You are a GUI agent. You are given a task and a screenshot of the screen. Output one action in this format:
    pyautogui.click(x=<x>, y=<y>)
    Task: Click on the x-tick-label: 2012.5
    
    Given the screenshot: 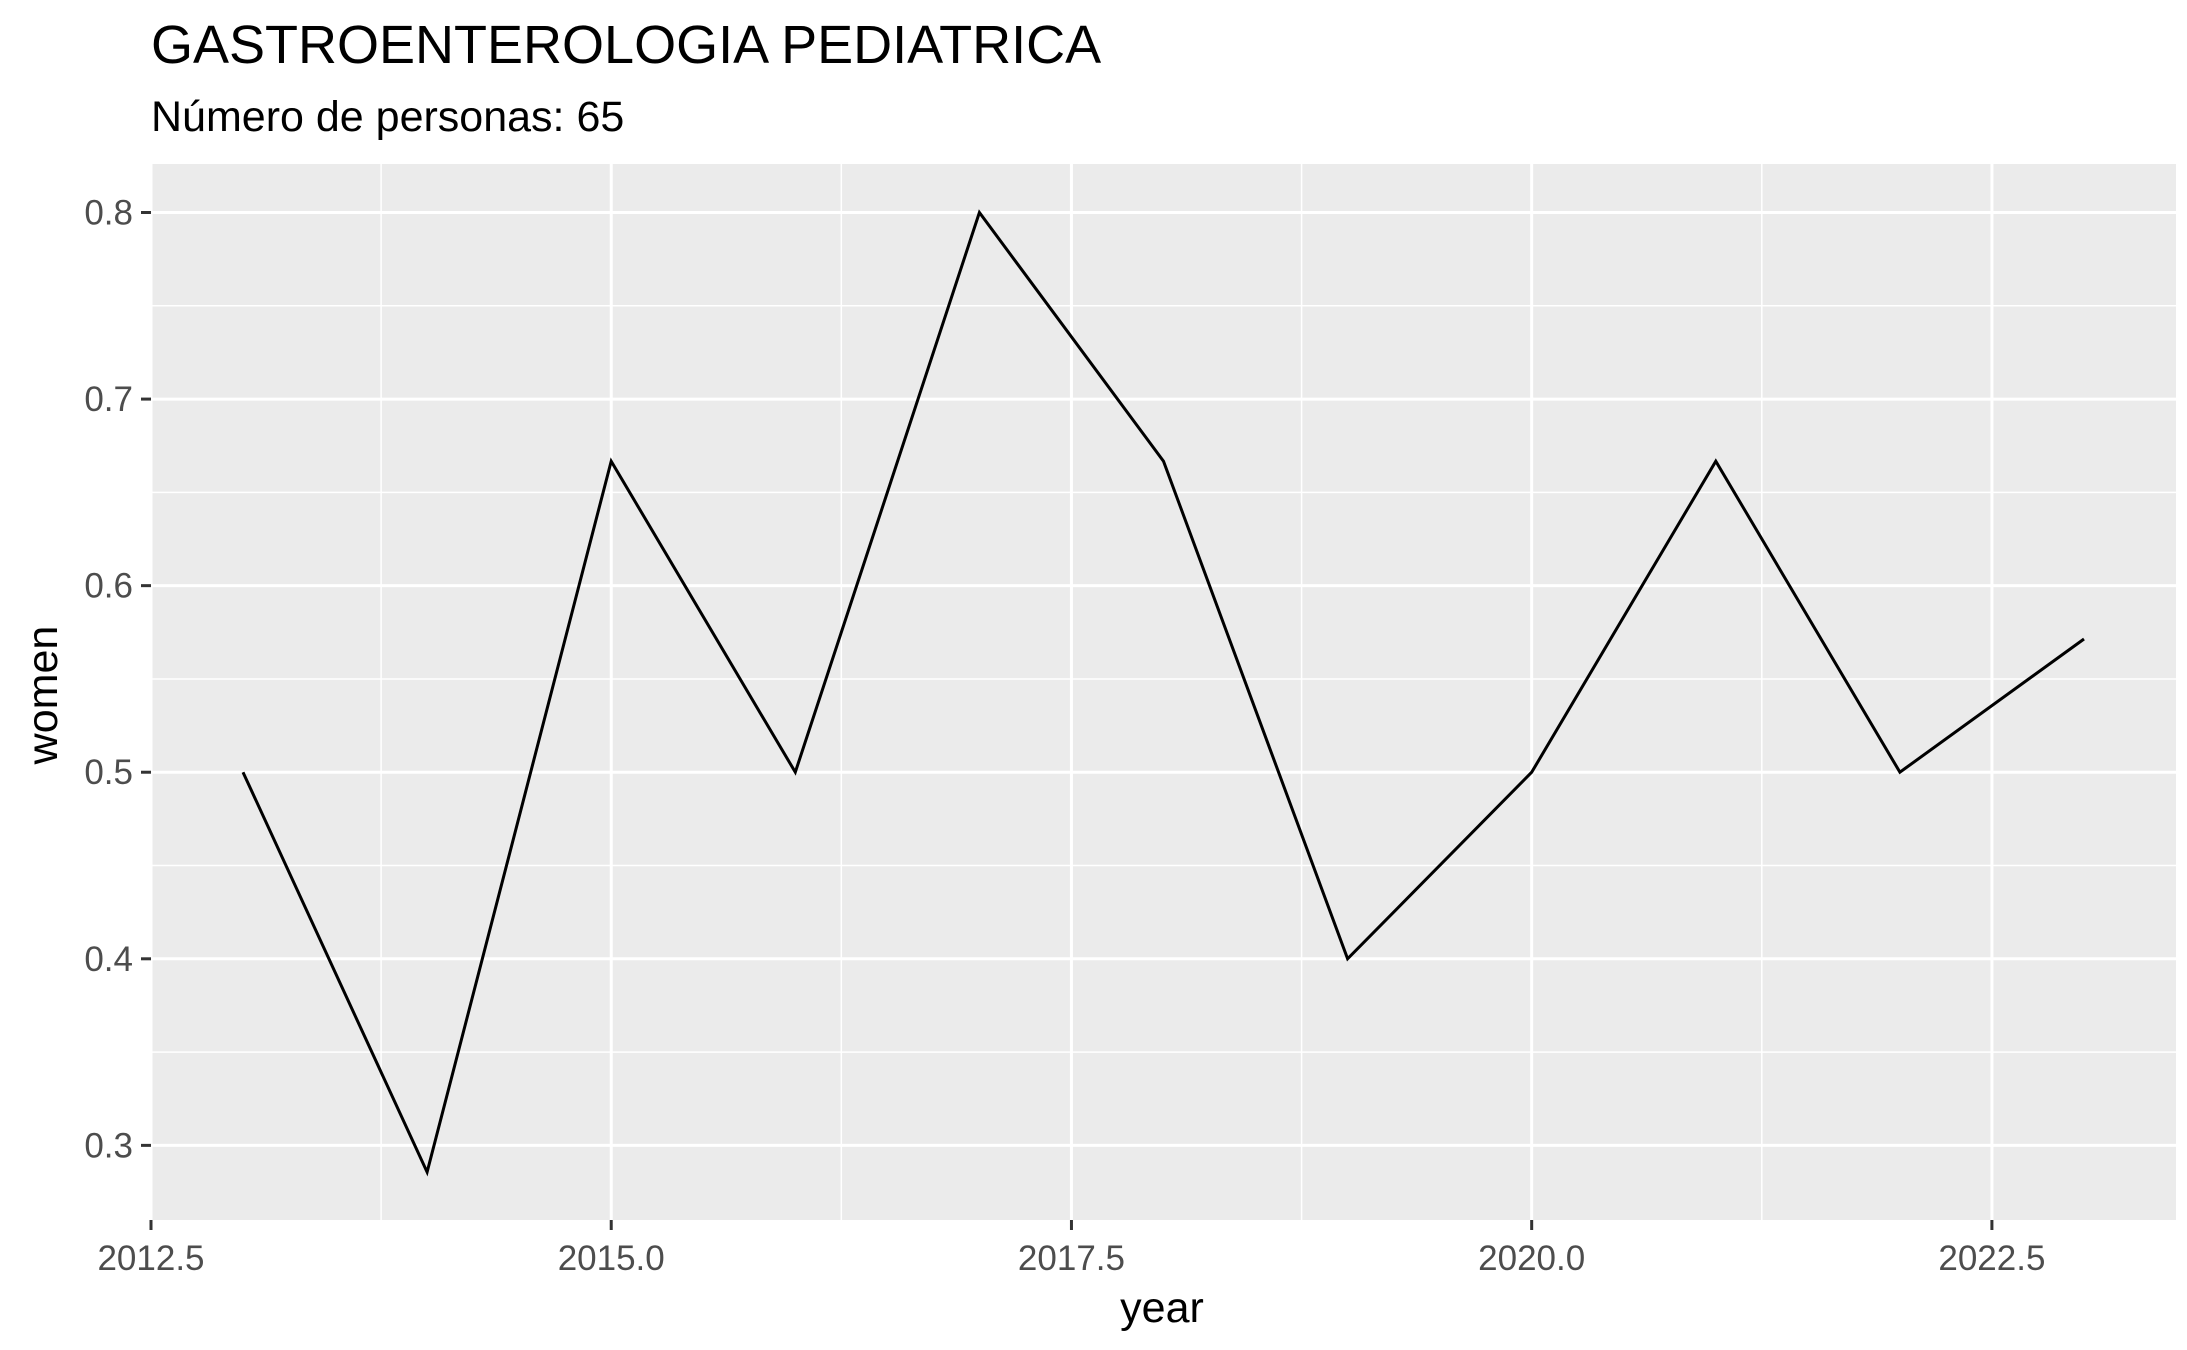 What is the action you would take?
    pyautogui.click(x=150, y=1258)
    